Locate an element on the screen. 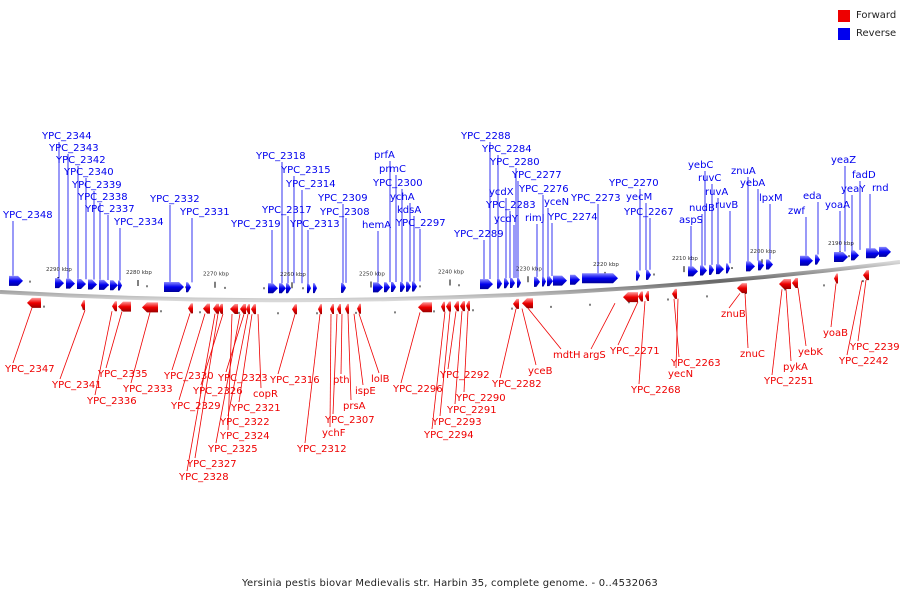 The image size is (900, 600). gene-label-yeba: yebA is located at coordinates (752, 183).